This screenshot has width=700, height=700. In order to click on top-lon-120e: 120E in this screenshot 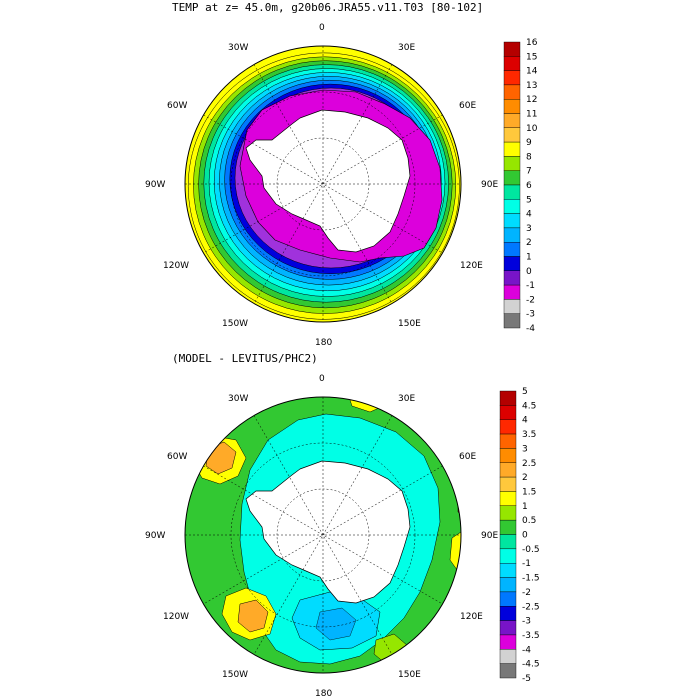, I will do `click(471, 266)`.